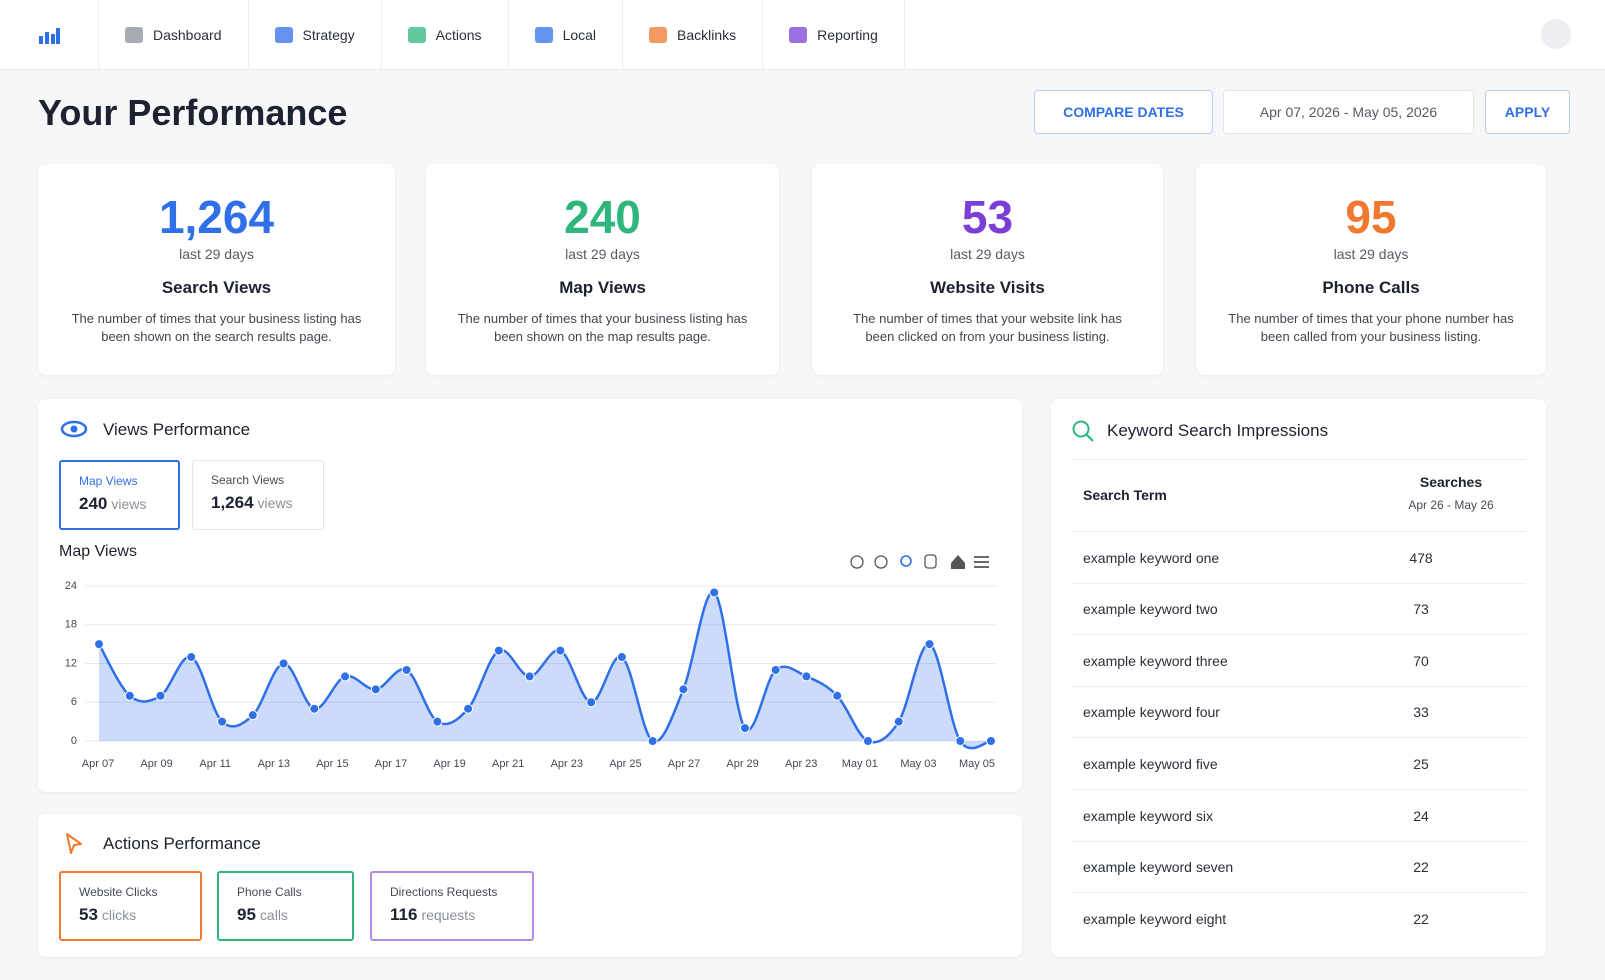 This screenshot has height=980, width=1605. I want to click on date-range-picker: Apr 07, 2026 - May 05, 2026, so click(1348, 112).